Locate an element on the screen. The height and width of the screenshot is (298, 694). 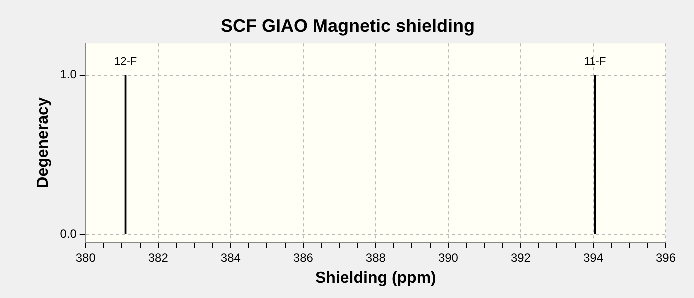
annotation: 11-F is located at coordinates (595, 62).